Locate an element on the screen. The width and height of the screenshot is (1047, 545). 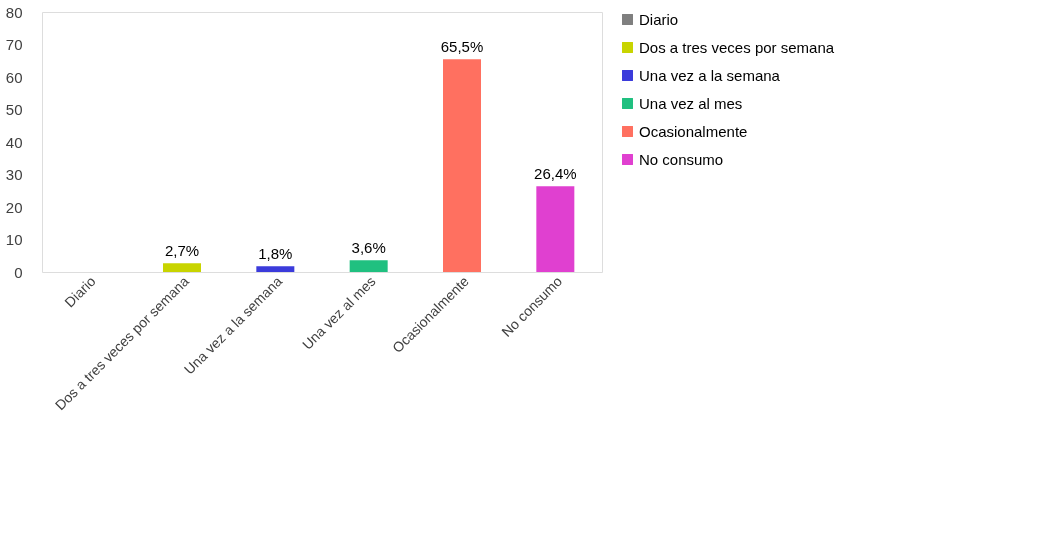
legend-label: Una vez a la semana is located at coordinates (710, 75).